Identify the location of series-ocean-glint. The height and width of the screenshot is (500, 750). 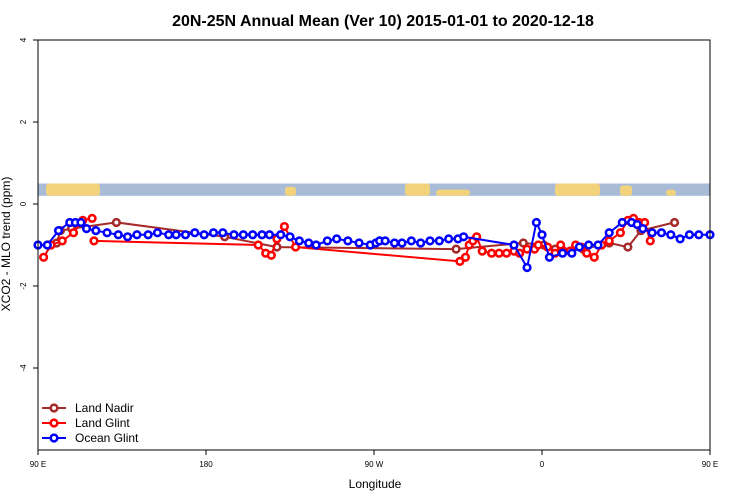
(374, 245).